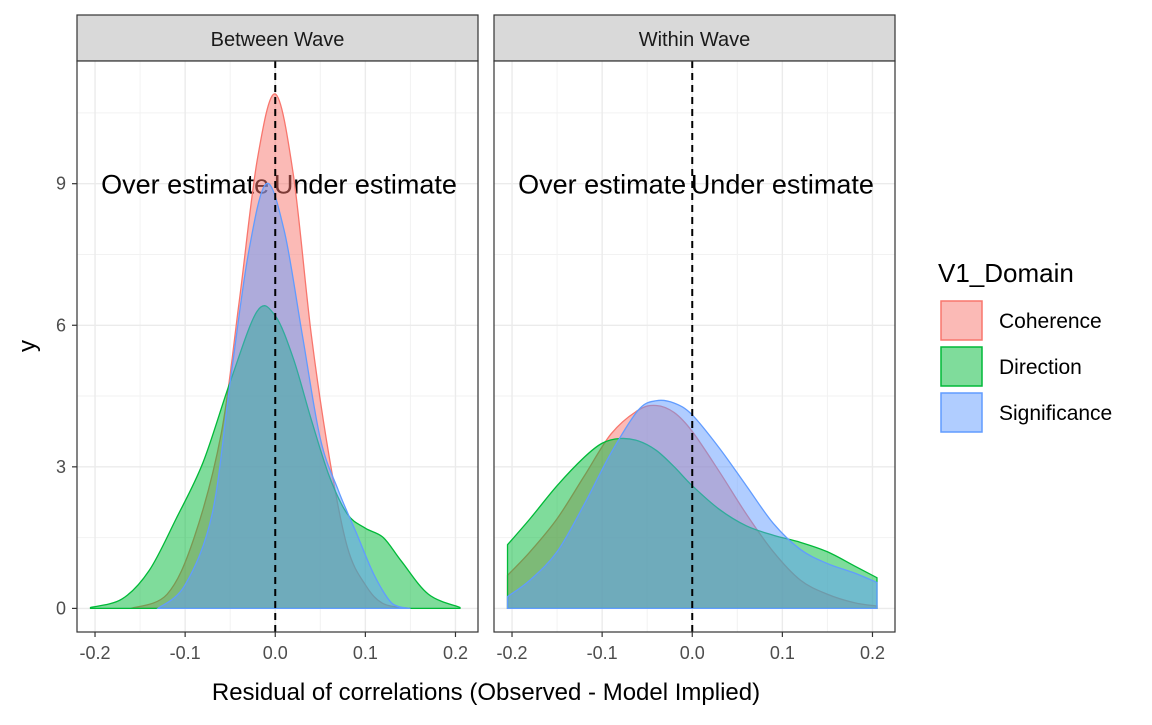 The image size is (1152, 725). I want to click on legend-item-significance: Significance, so click(1026, 412).